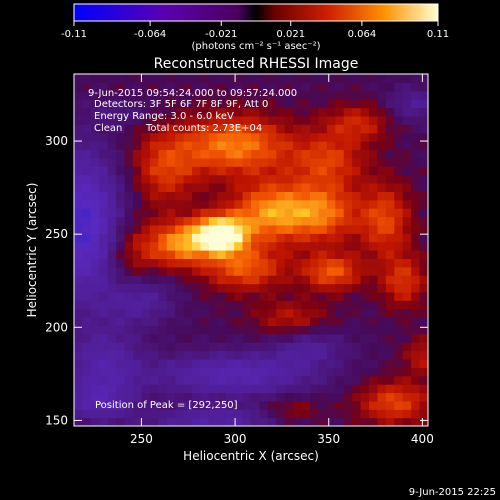 The image size is (500, 500). What do you see at coordinates (56, 234) in the screenshot?
I see `y-tick-label: 250` at bounding box center [56, 234].